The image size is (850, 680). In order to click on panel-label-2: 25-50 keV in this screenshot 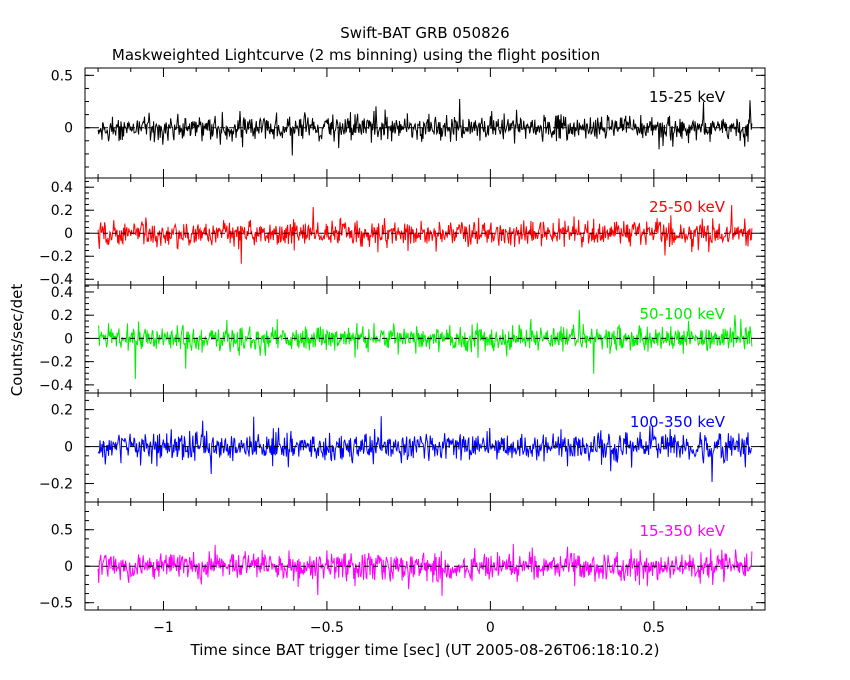, I will do `click(687, 207)`.